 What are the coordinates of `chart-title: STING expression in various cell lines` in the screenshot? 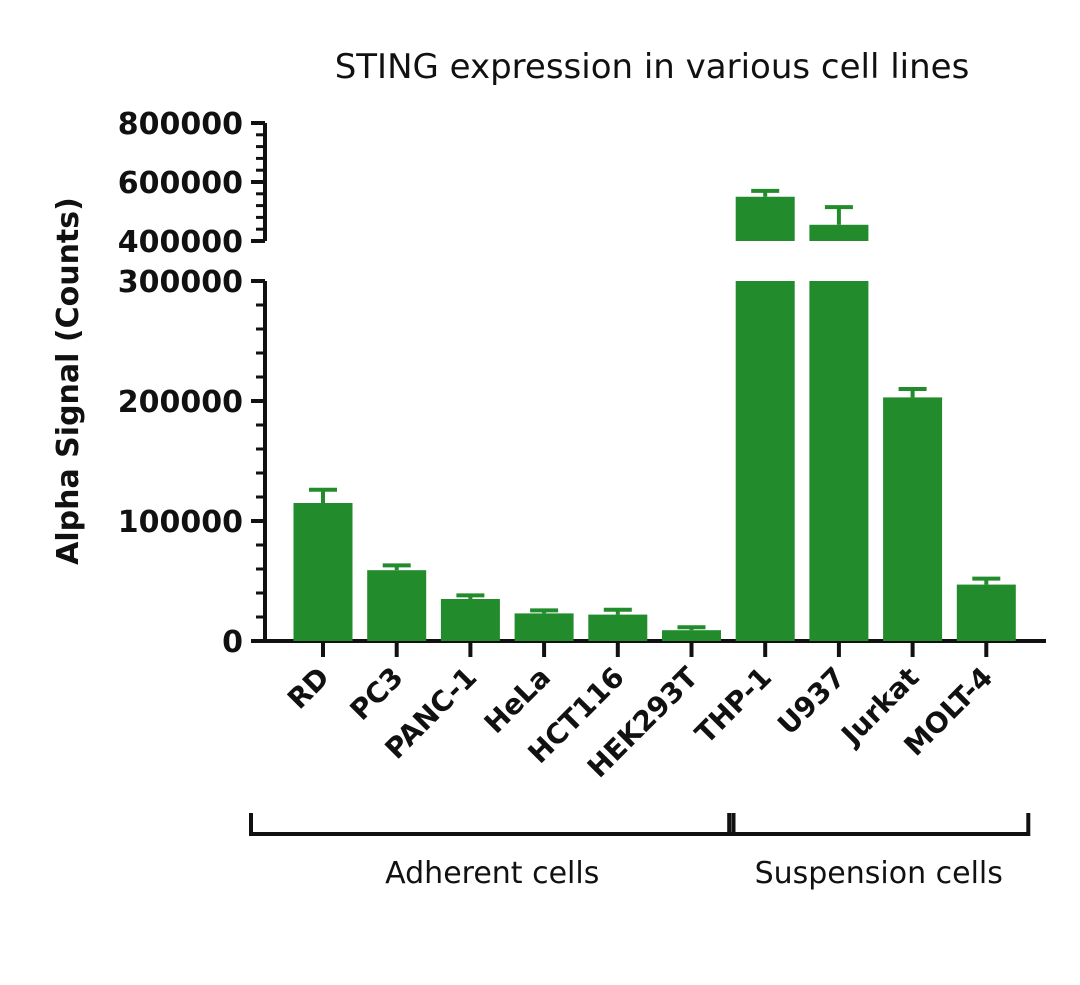 It's located at (652, 67).